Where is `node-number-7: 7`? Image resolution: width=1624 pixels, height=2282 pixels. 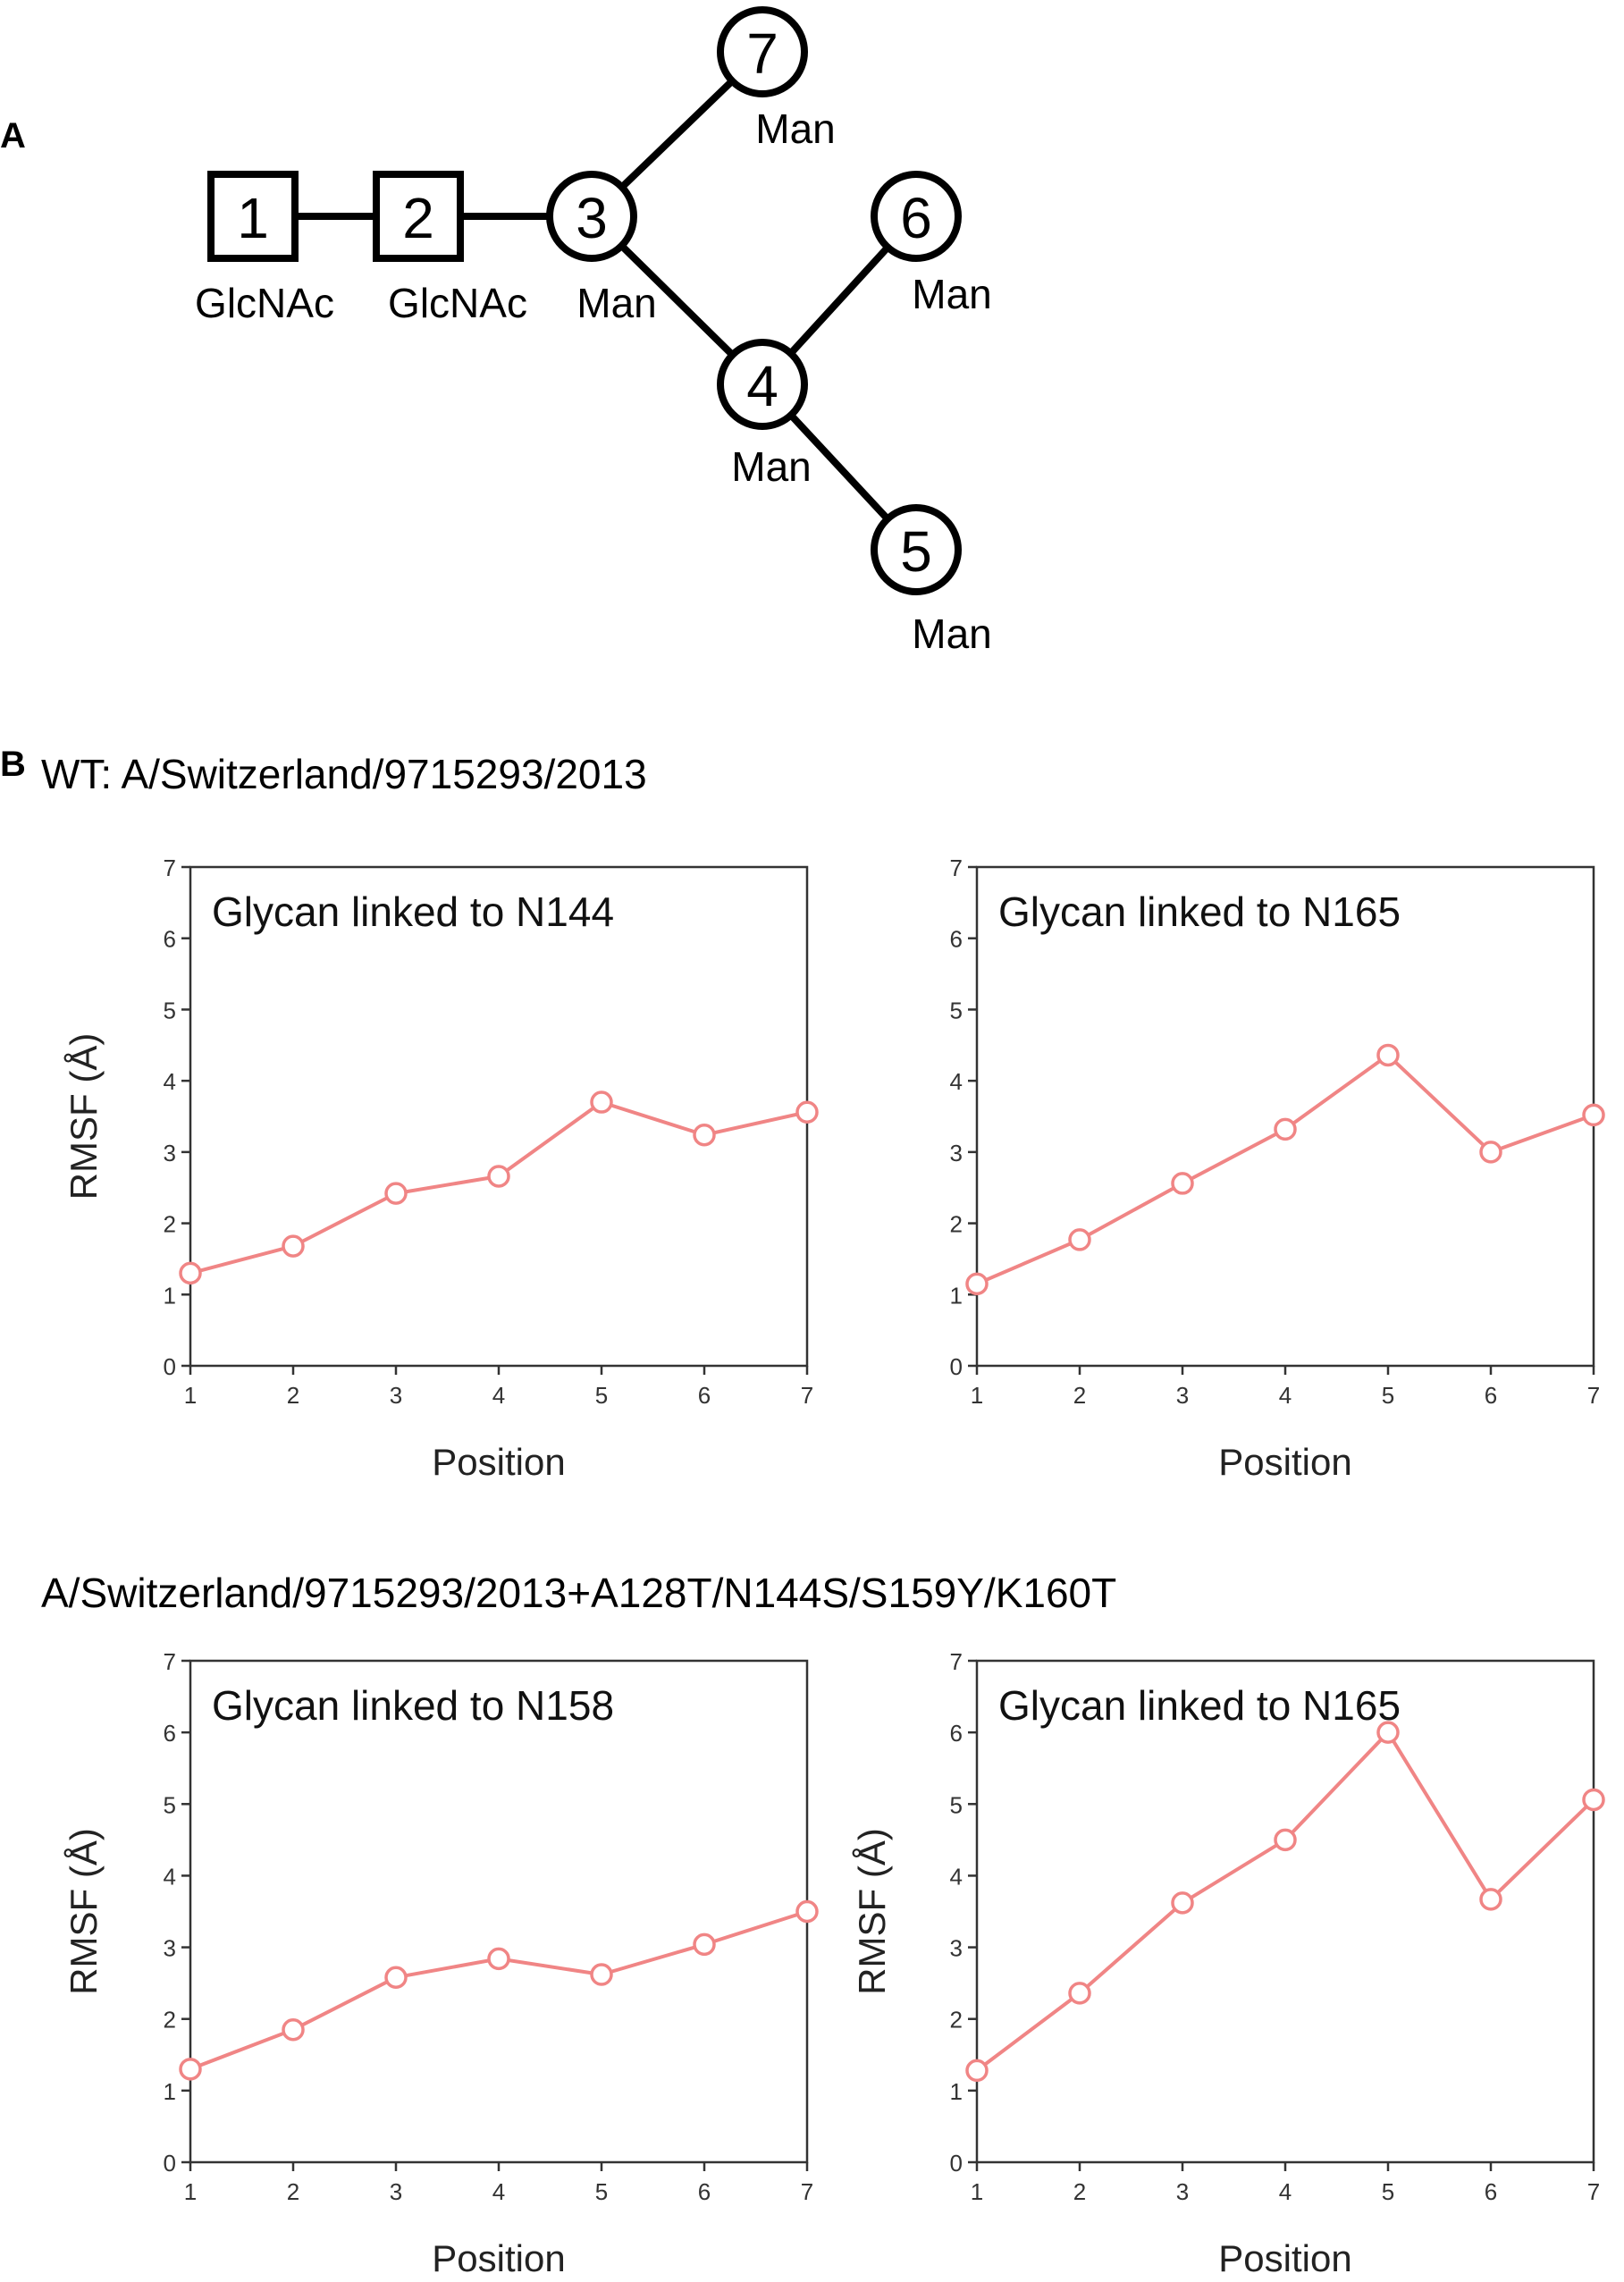
node-number-7: 7 is located at coordinates (762, 53).